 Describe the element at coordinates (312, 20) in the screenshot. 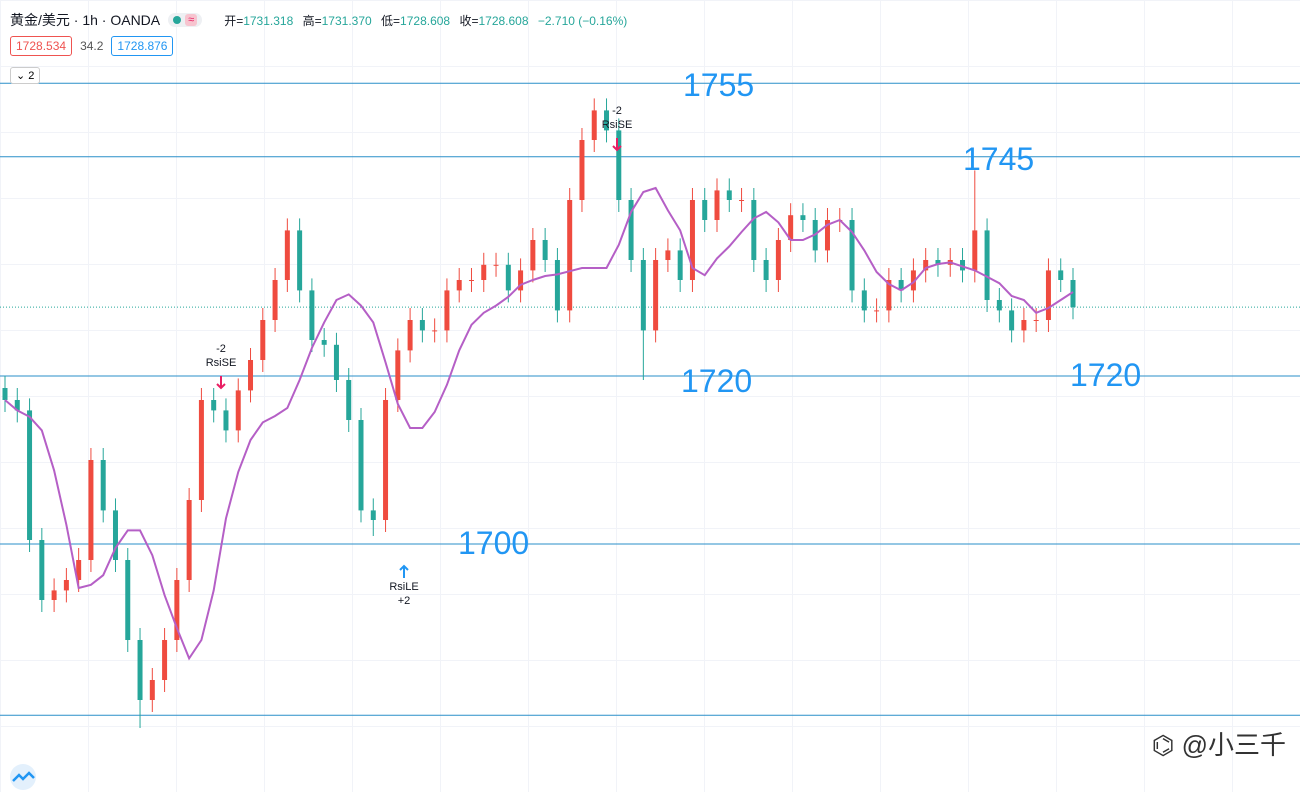

I see `ohlc-label: 高=` at that location.